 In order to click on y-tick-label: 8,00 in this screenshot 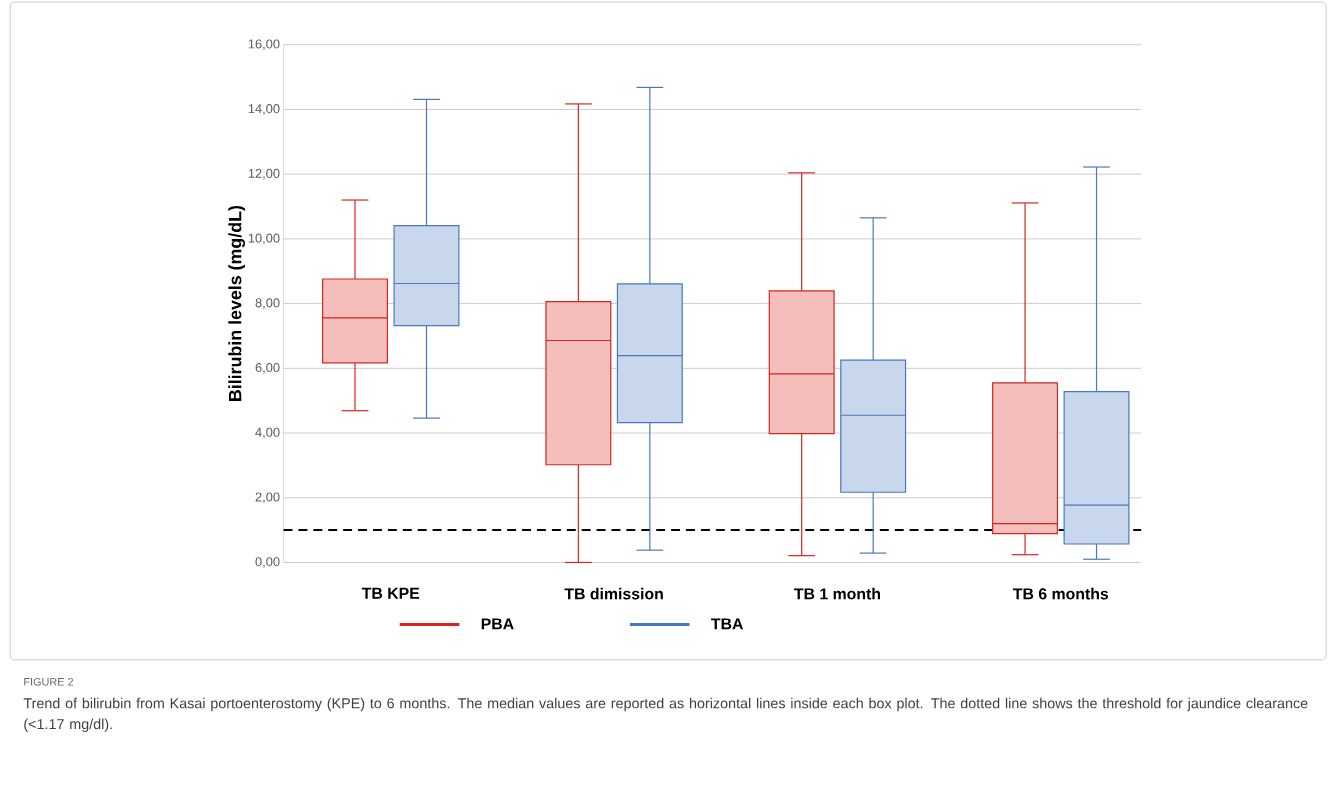, I will do `click(267, 303)`.